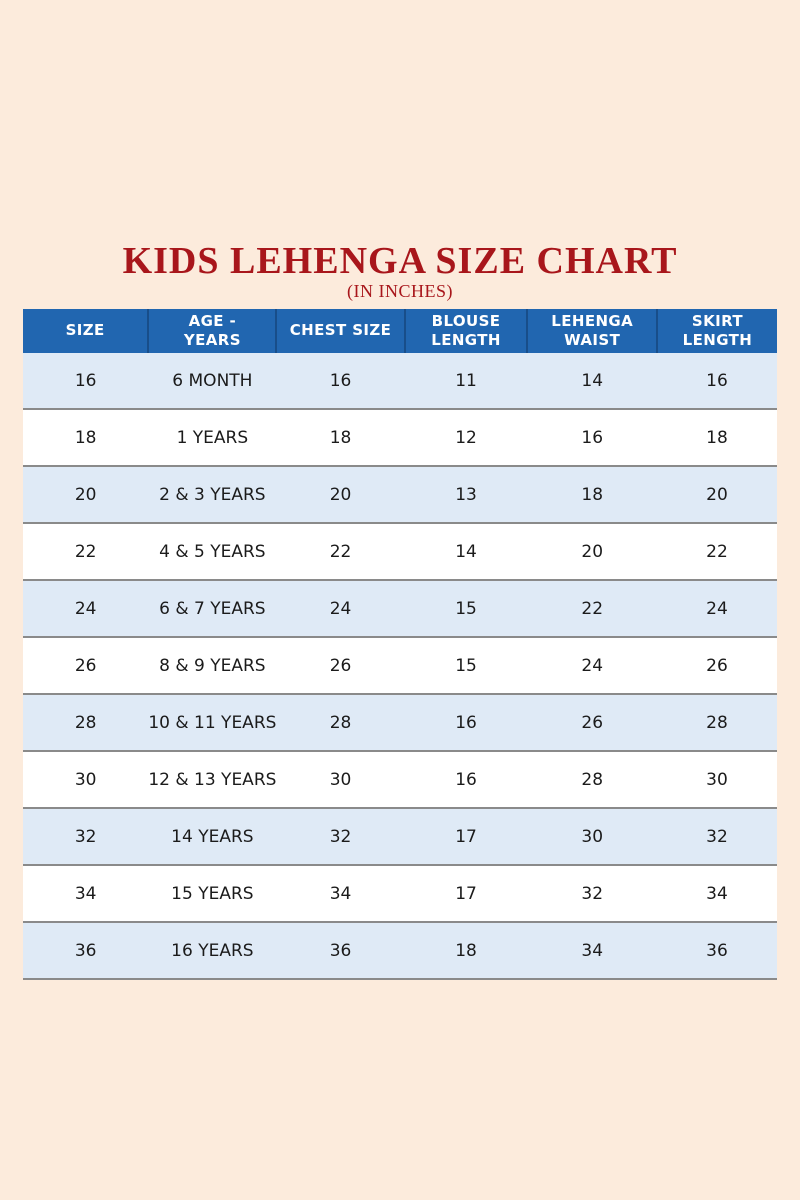  Describe the element at coordinates (466, 381) in the screenshot. I see `table-cell: 11` at that location.